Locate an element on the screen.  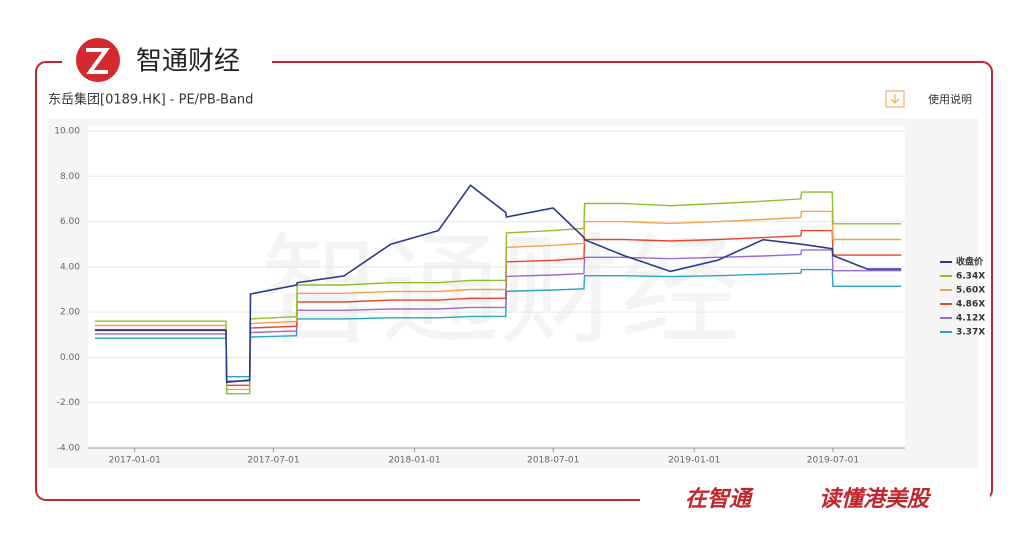
slogan: 在智通 is located at coordinates (720, 499).